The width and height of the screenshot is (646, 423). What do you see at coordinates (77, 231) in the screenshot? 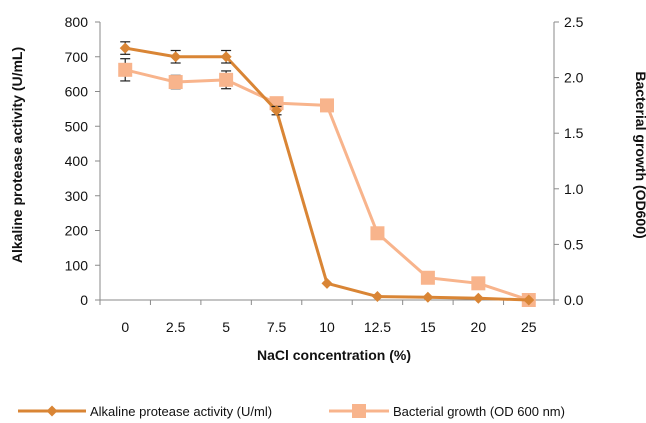
I see `left-tick-label: 200` at bounding box center [77, 231].